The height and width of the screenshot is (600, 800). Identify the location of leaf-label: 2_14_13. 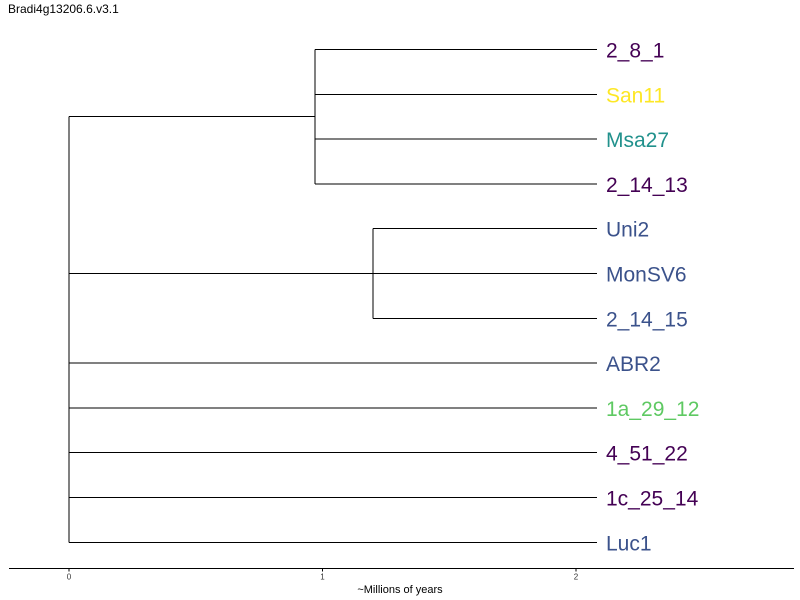
(647, 185).